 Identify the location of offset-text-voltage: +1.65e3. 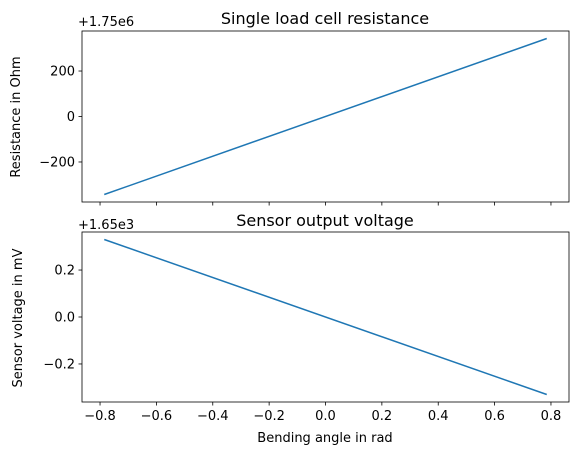
(106, 225).